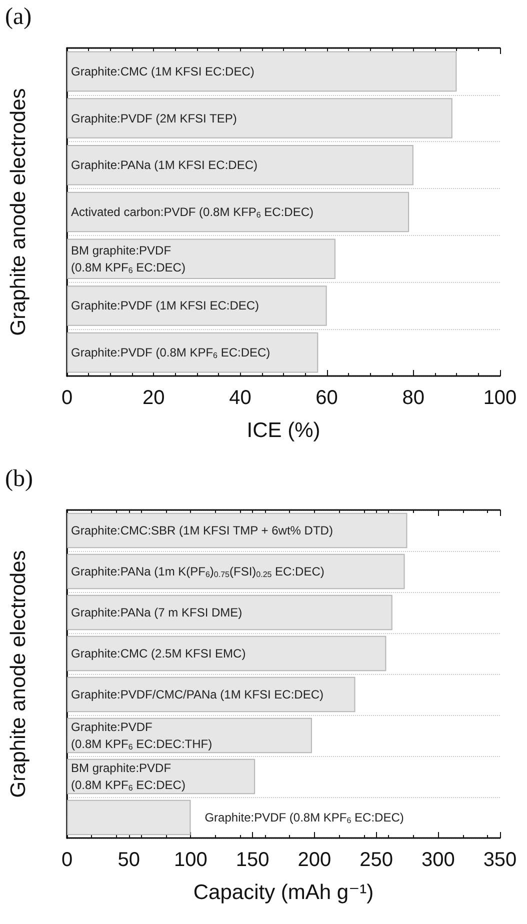 The image size is (527, 924). I want to click on x-tick-label: 250, so click(376, 860).